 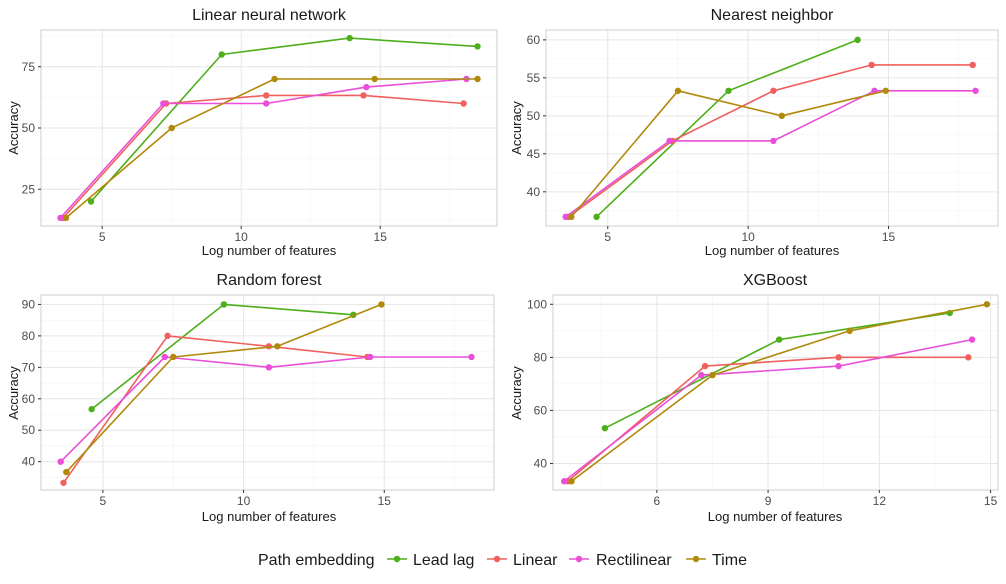 I want to click on series-line-rectilinear, so click(x=768, y=410).